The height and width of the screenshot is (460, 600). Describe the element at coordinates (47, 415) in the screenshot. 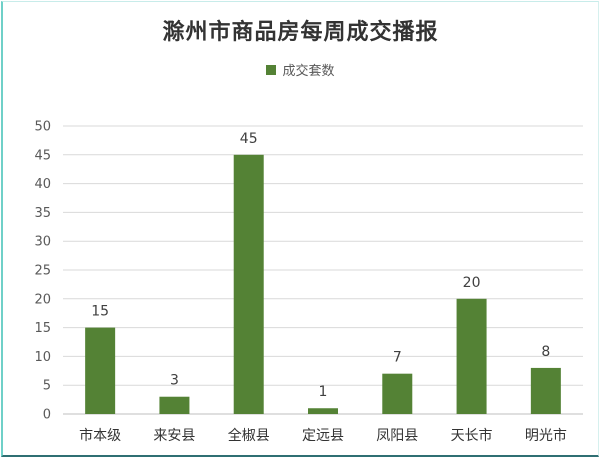

I see `y-tick-label: 0` at that location.